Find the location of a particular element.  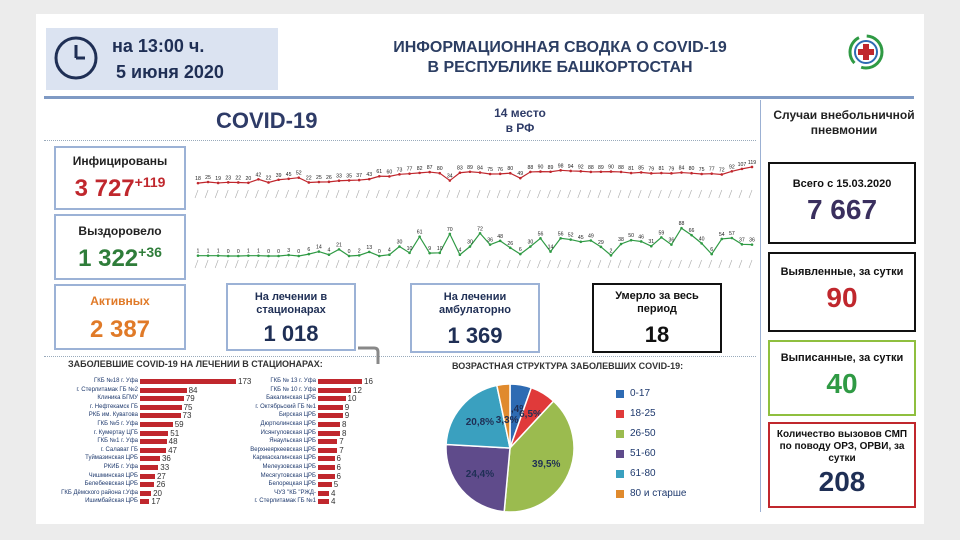

infected-value-label: 18 is located at coordinates (198, 179).